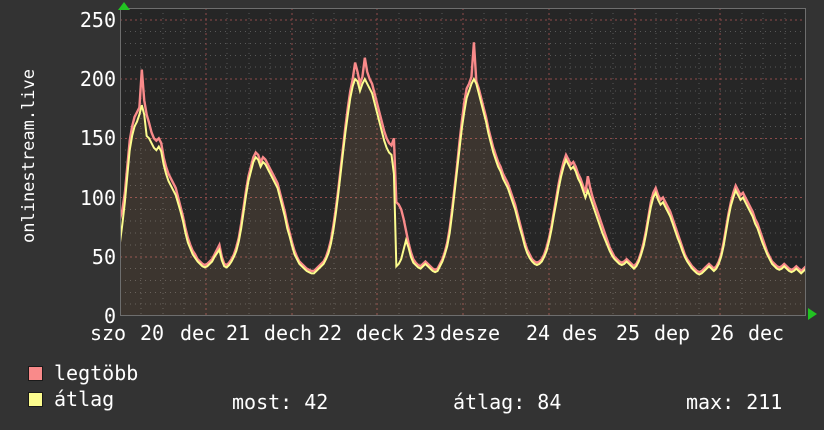 The height and width of the screenshot is (430, 824). I want to click on x-tick-label: 24, so click(538, 333).